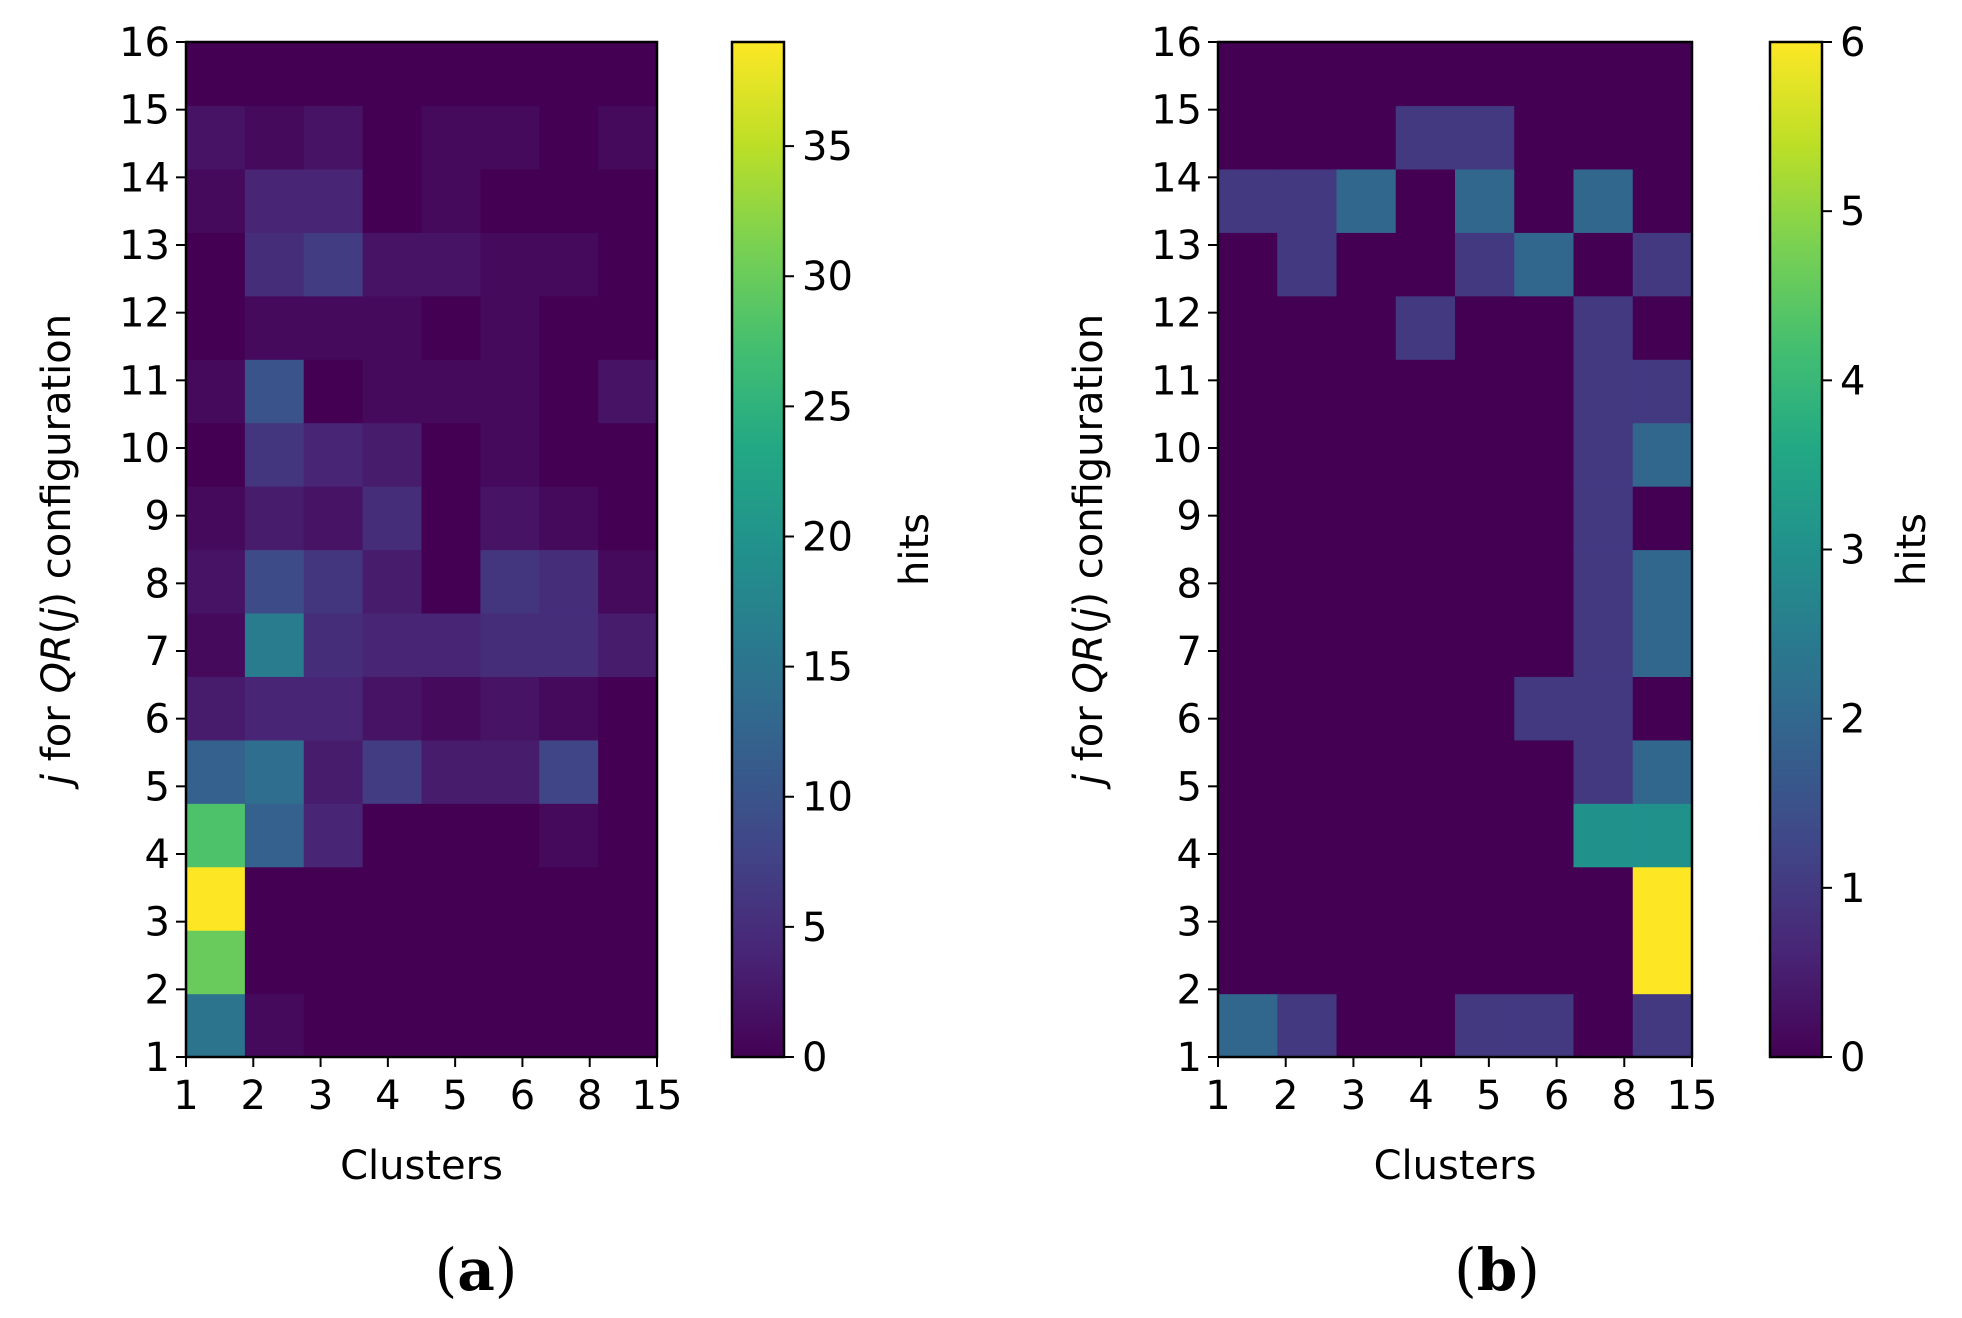 The width and height of the screenshot is (1962, 1318). What do you see at coordinates (1692, 1096) in the screenshot?
I see `x-tick-label: 15` at bounding box center [1692, 1096].